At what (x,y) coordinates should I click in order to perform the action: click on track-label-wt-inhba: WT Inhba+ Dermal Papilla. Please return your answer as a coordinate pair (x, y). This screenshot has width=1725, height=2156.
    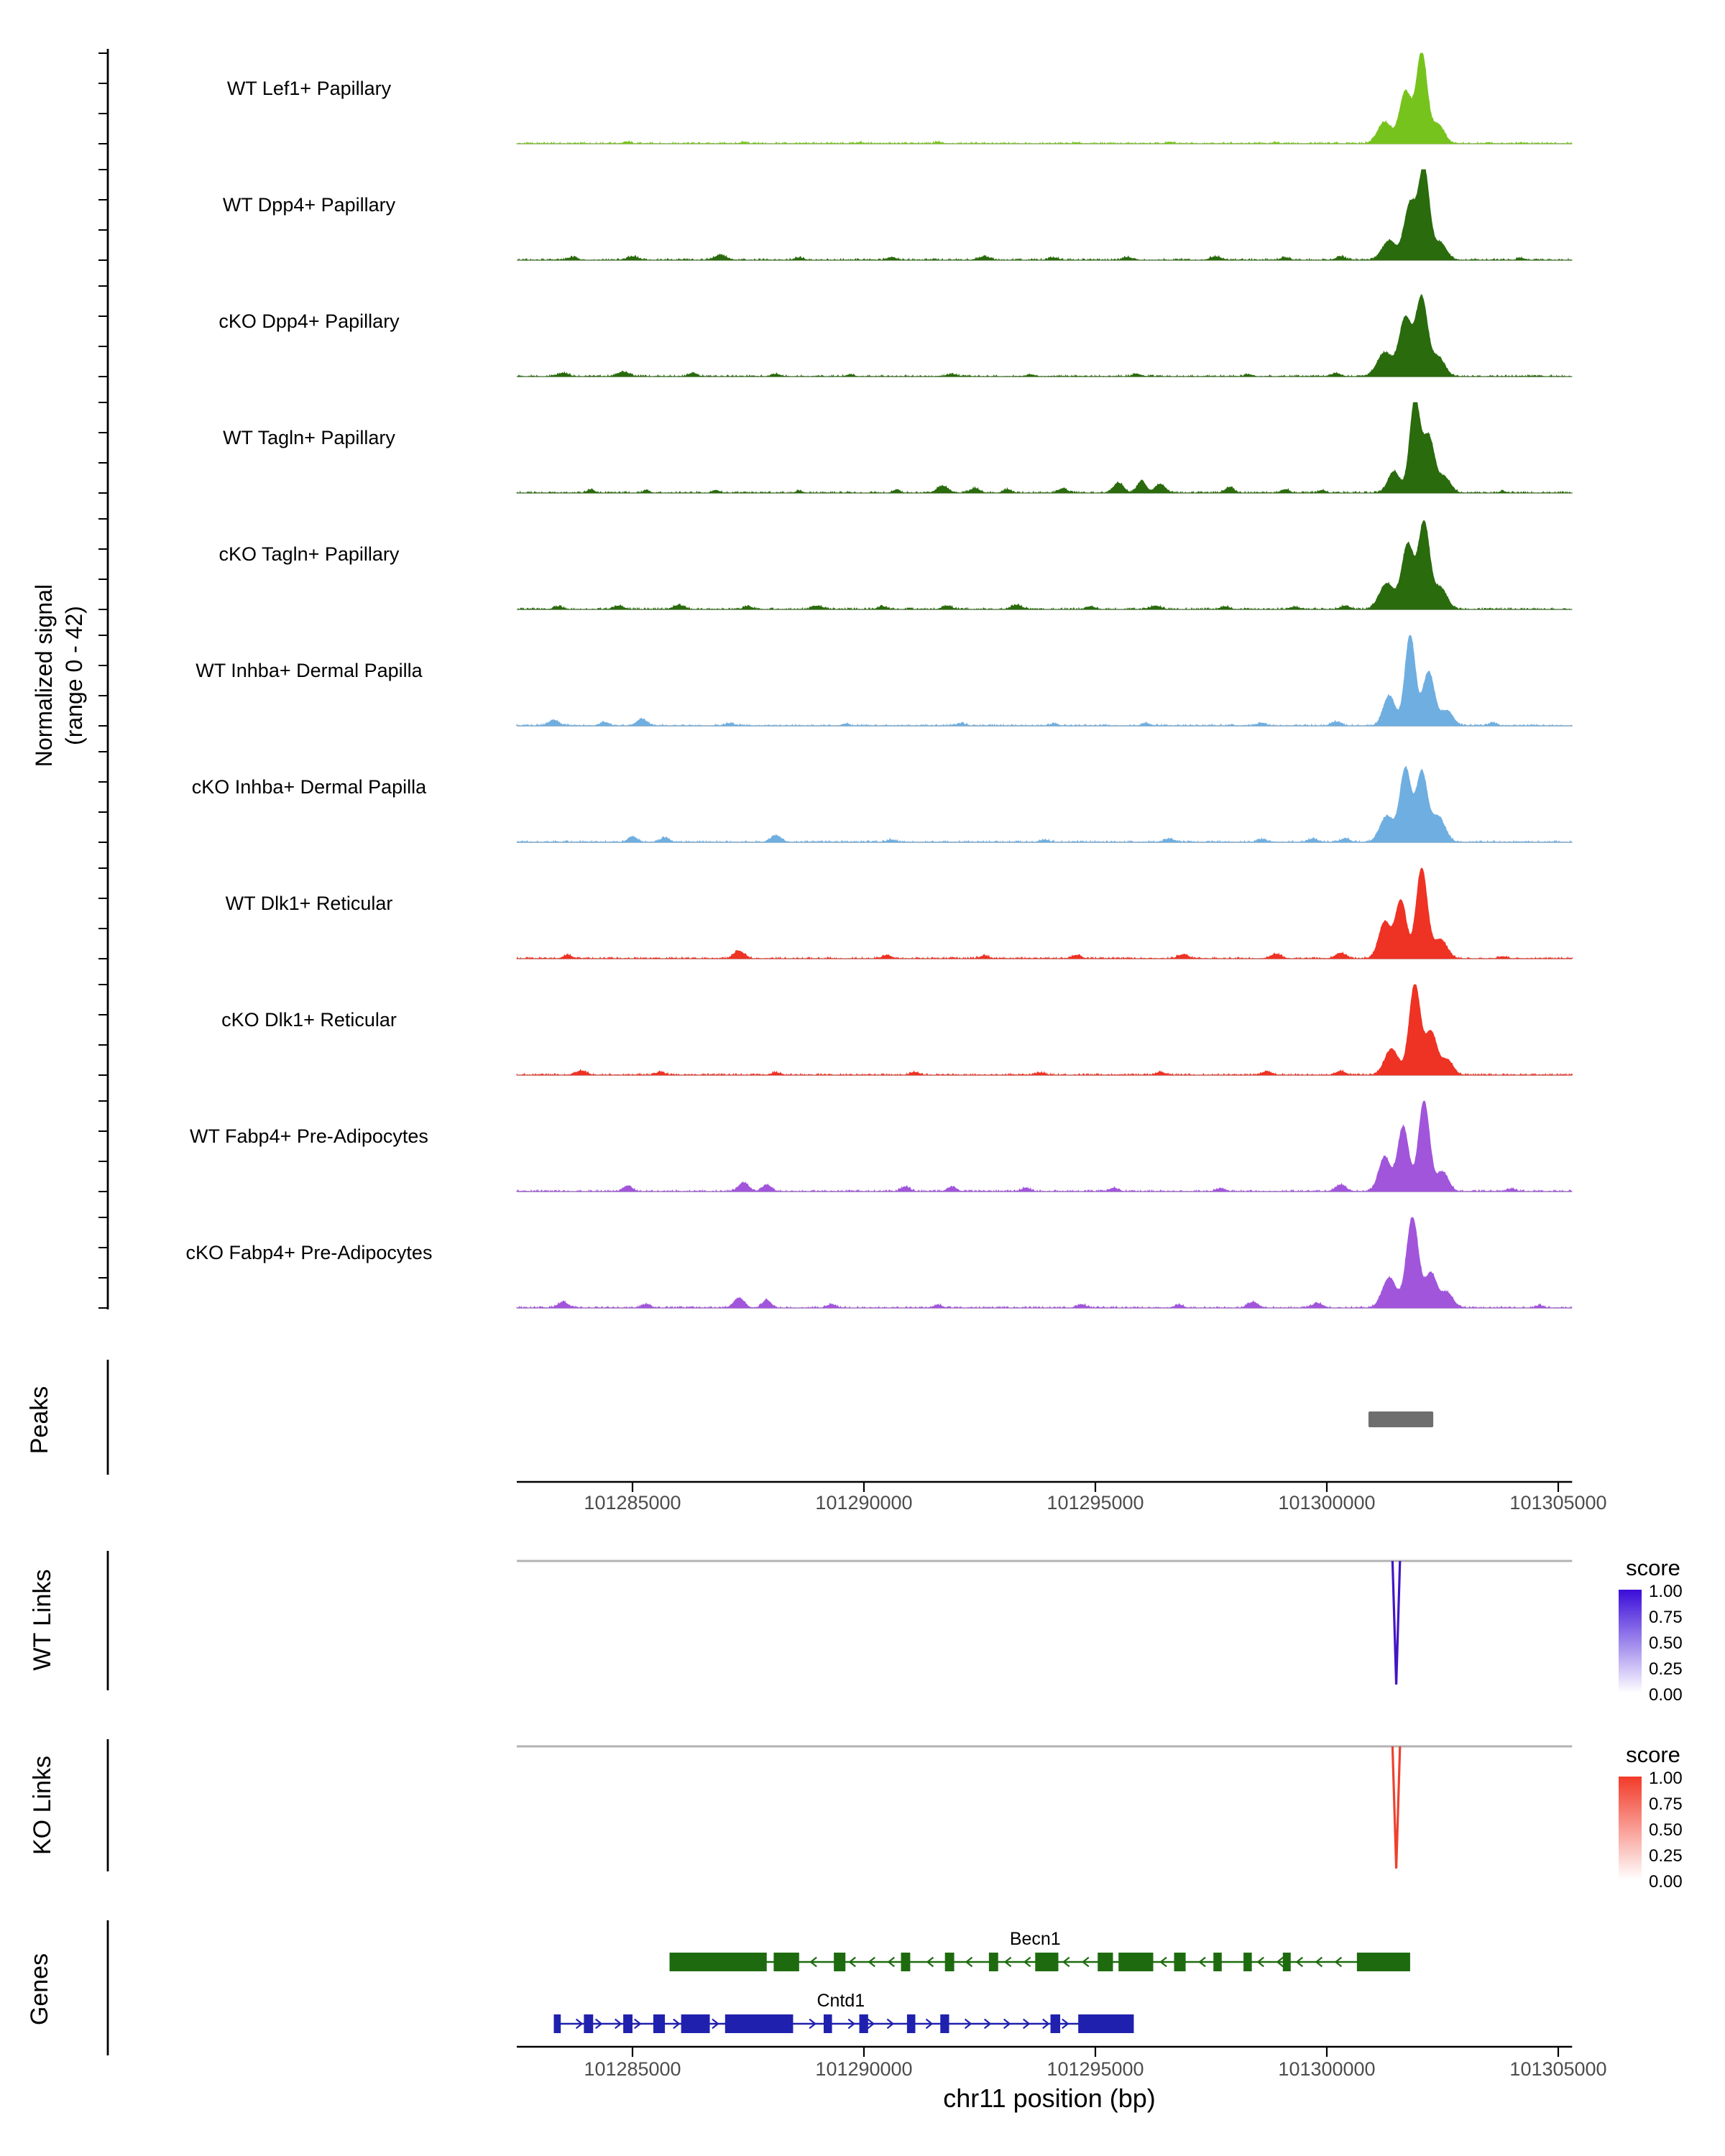
    Looking at the image, I should click on (309, 670).